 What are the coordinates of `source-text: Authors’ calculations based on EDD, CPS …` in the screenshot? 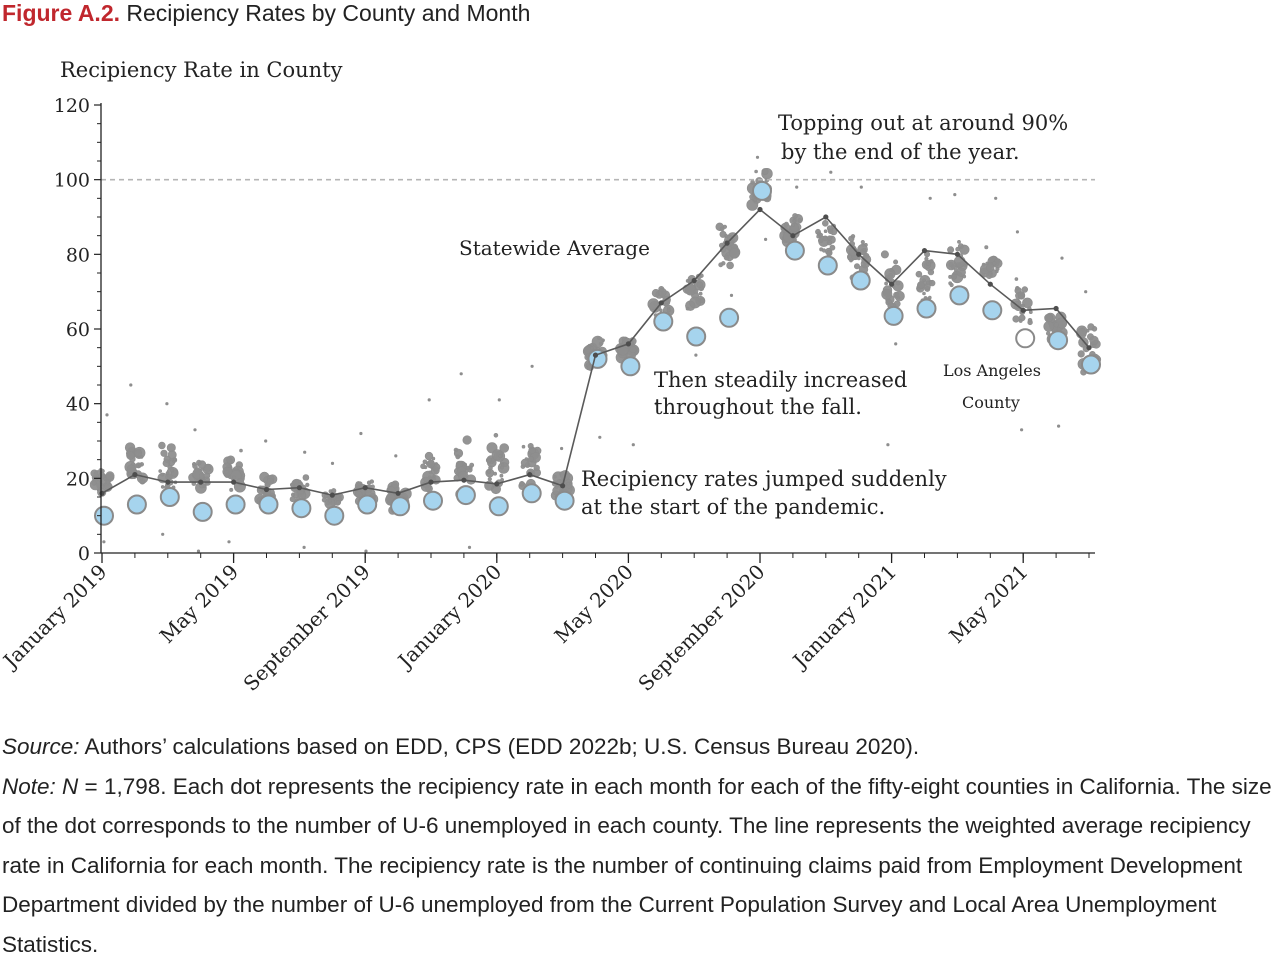 It's located at (500, 746).